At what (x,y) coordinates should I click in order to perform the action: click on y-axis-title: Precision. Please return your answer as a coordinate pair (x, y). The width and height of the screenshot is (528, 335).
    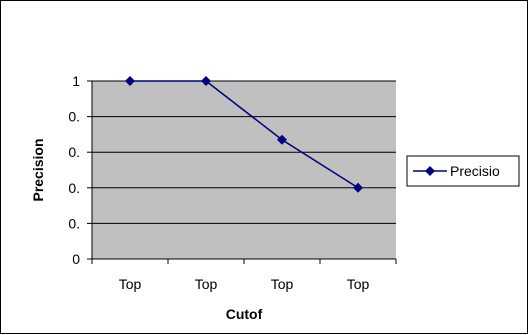
    Looking at the image, I should click on (38, 169).